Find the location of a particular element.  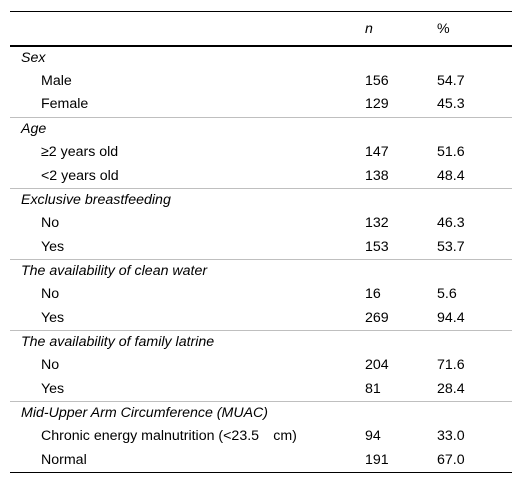

table-row: Female 129 45.3 is located at coordinates (261, 105).